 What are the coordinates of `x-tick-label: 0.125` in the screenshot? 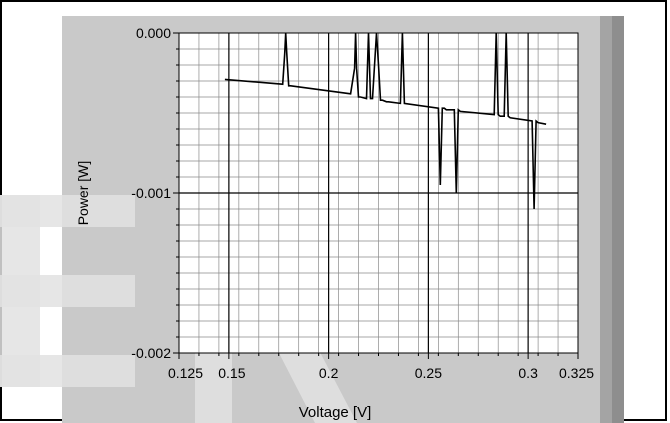 It's located at (185, 373).